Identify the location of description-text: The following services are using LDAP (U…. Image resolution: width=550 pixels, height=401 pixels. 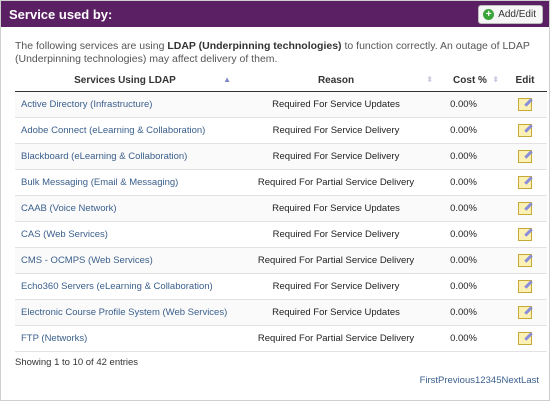
(275, 47).